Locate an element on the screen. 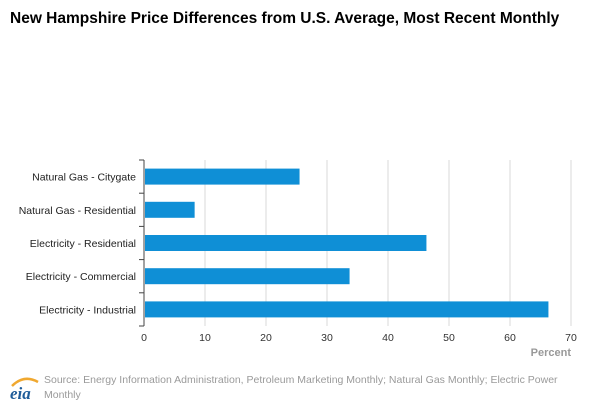  x-tick-label: 20 is located at coordinates (266, 338).